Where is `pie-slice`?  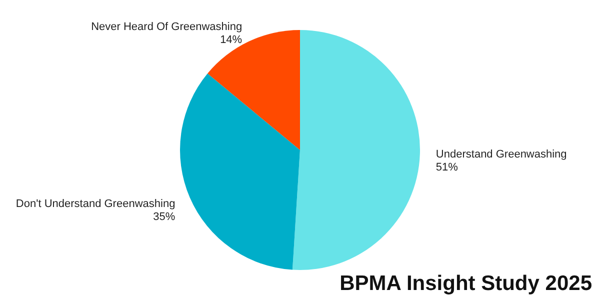 pie-slice is located at coordinates (240, 172).